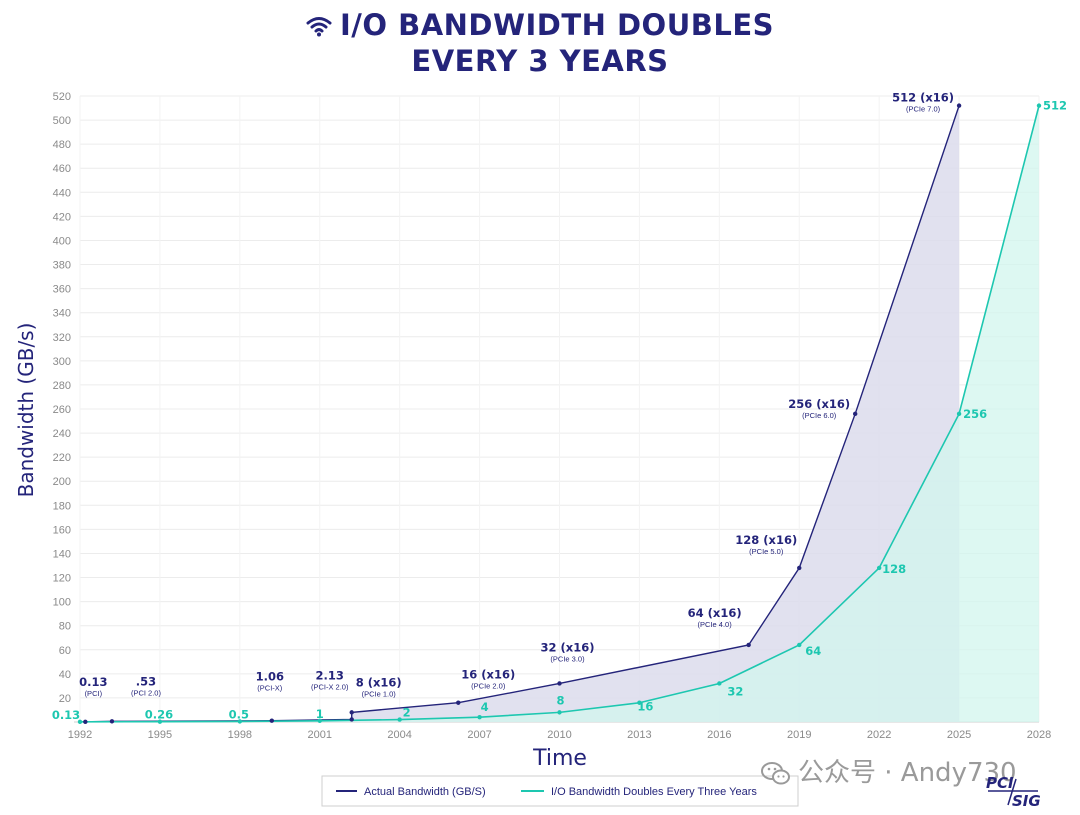 Image resolution: width=1080 pixels, height=815 pixels. I want to click on y-tick-label: 460, so click(62, 169).